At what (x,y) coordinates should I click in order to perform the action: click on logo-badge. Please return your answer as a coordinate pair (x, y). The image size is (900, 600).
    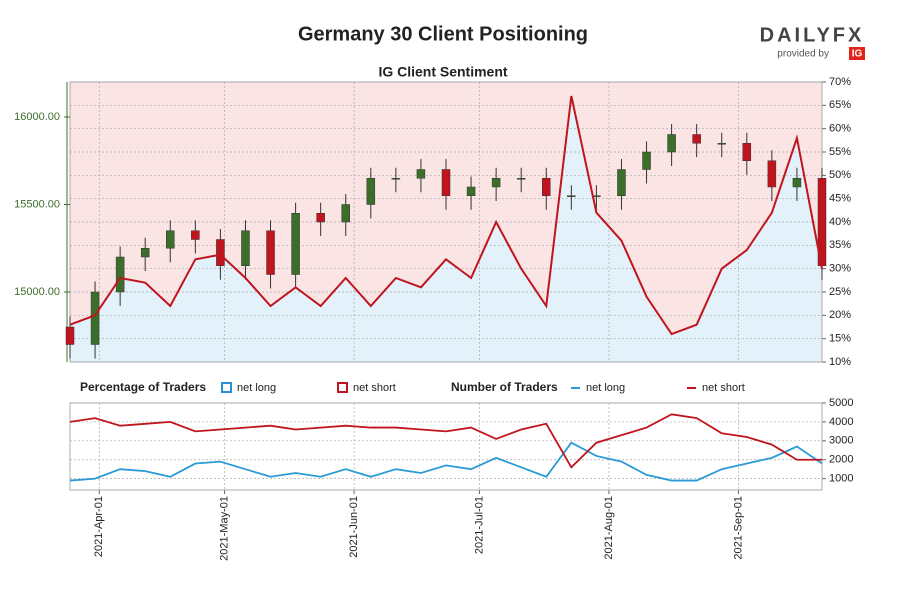
    Looking at the image, I should click on (857, 53).